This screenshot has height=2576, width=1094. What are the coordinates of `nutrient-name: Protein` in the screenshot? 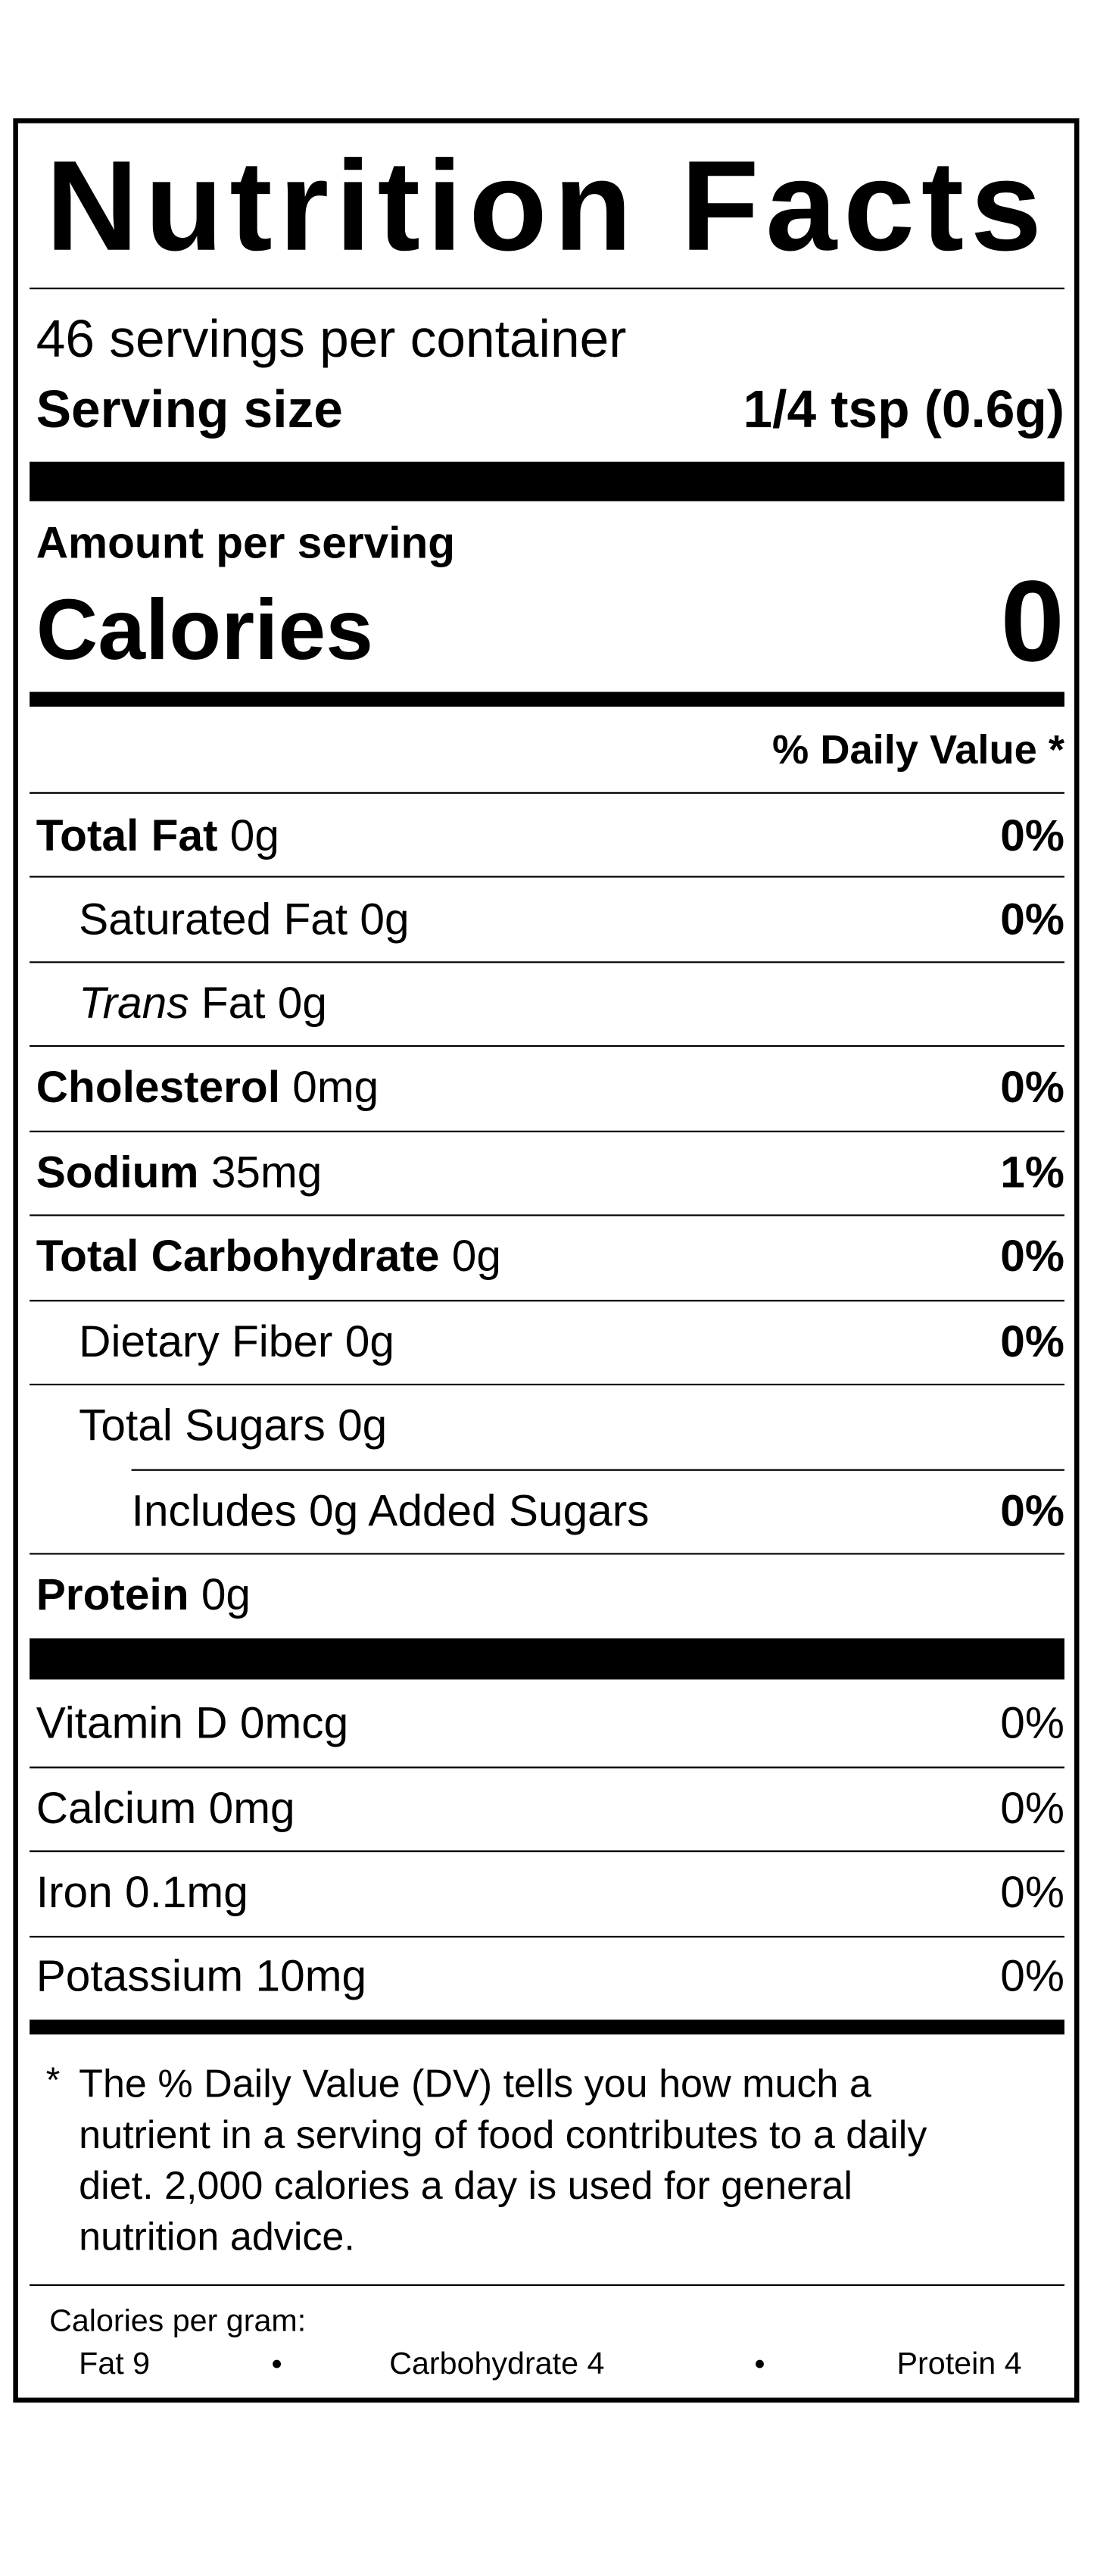 It's located at (112, 1595).